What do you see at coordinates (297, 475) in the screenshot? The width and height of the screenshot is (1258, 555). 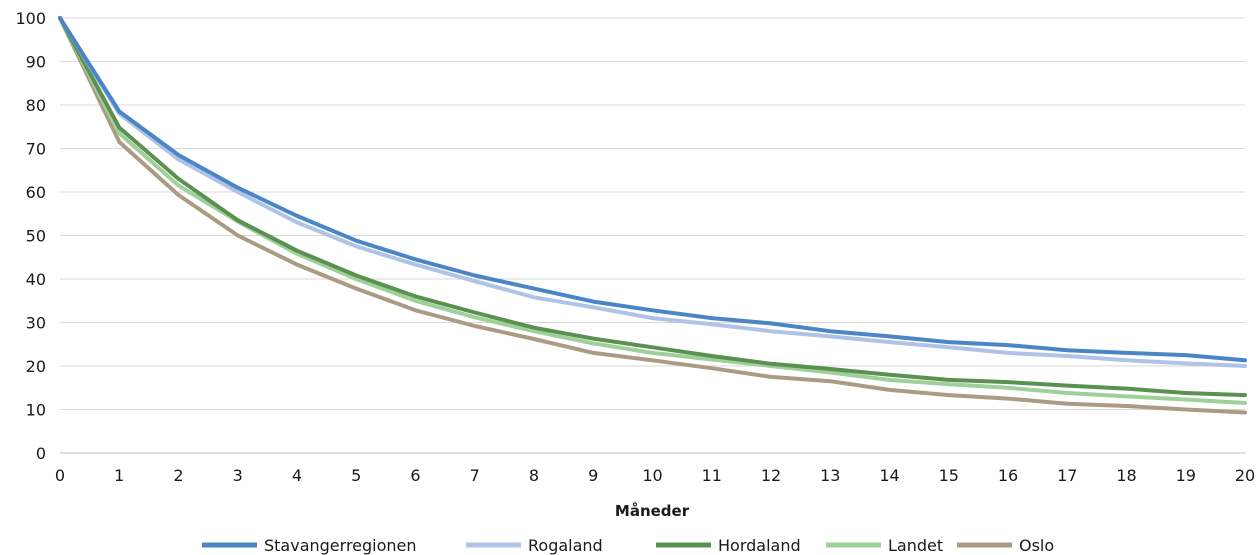 I see `x-tick-label: 4` at bounding box center [297, 475].